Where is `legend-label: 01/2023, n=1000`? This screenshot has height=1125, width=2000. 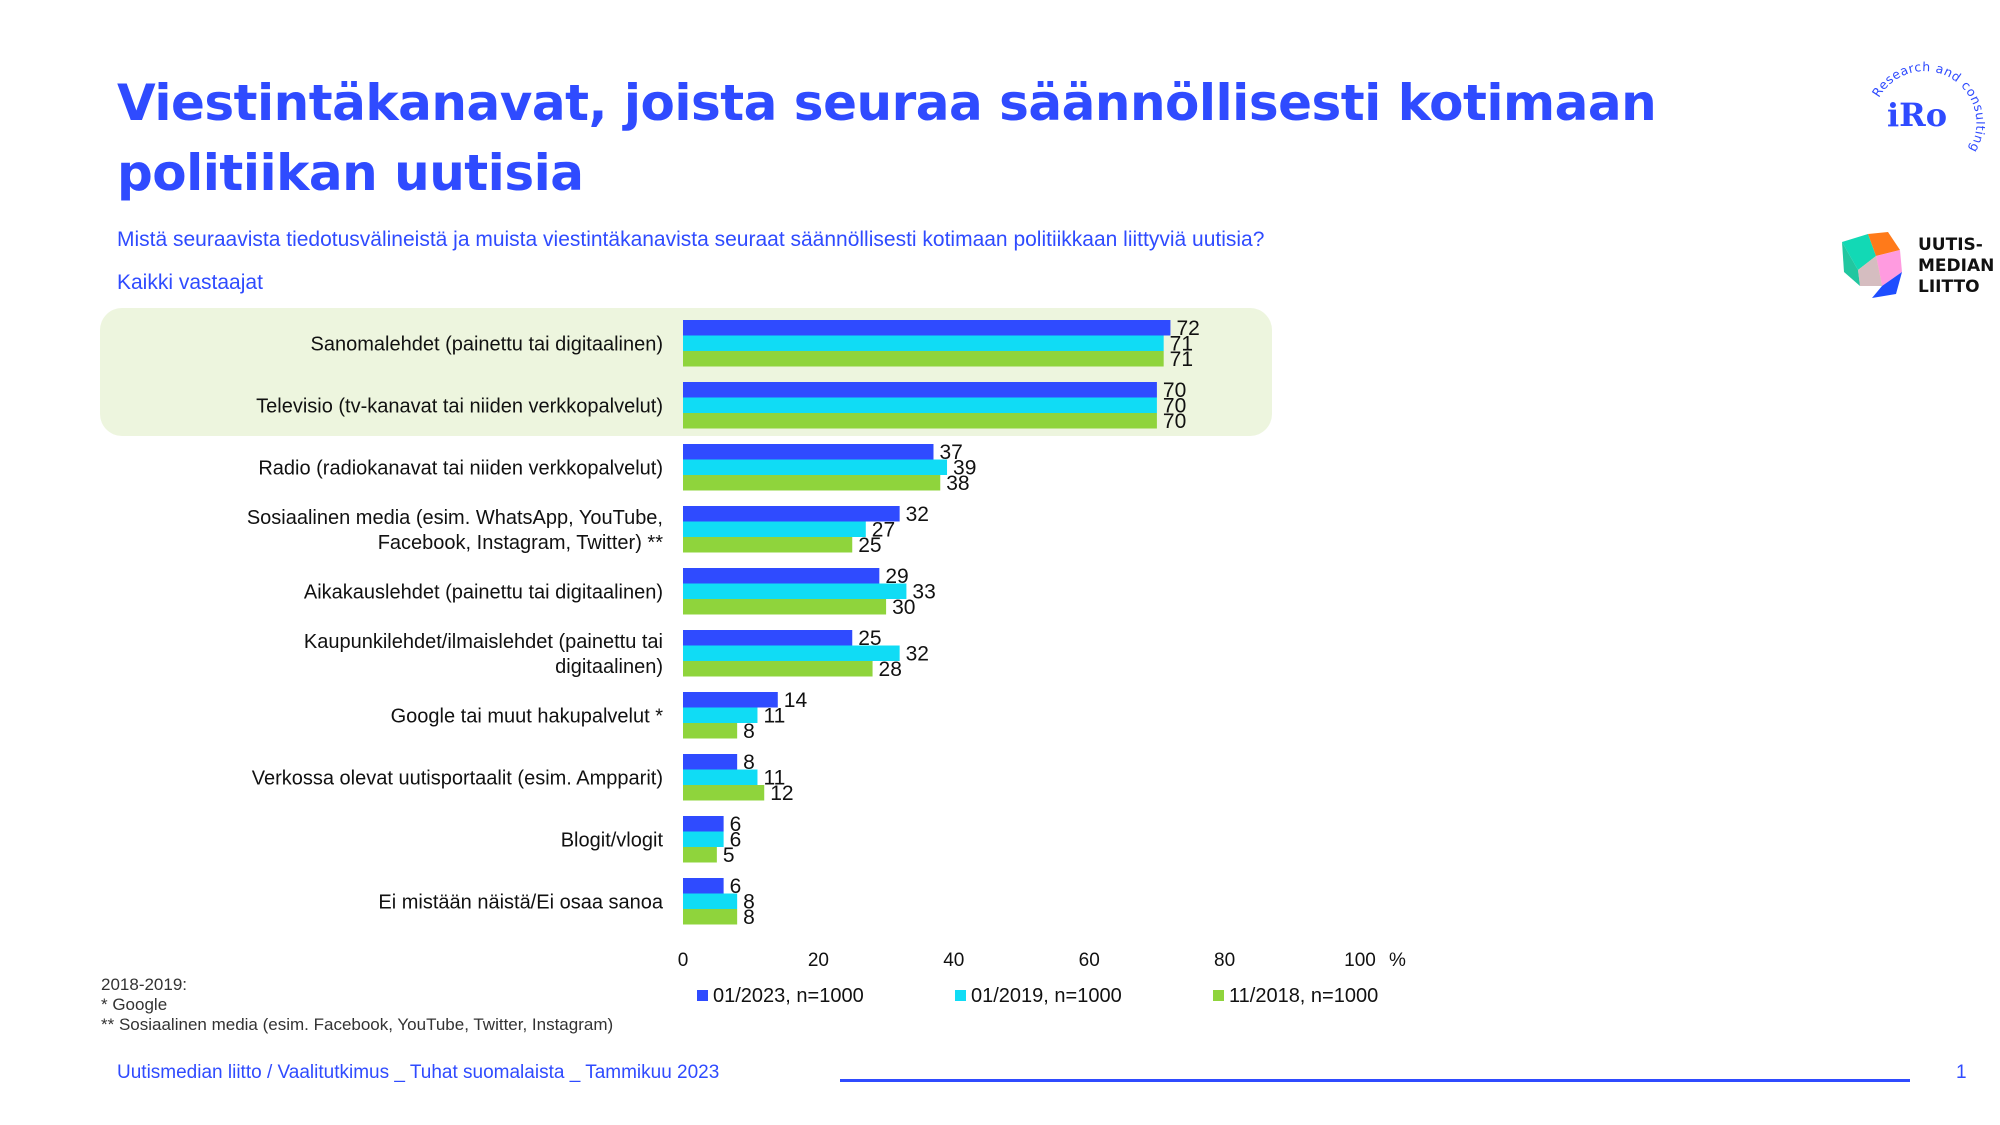
legend-label: 01/2023, n=1000 is located at coordinates (788, 996).